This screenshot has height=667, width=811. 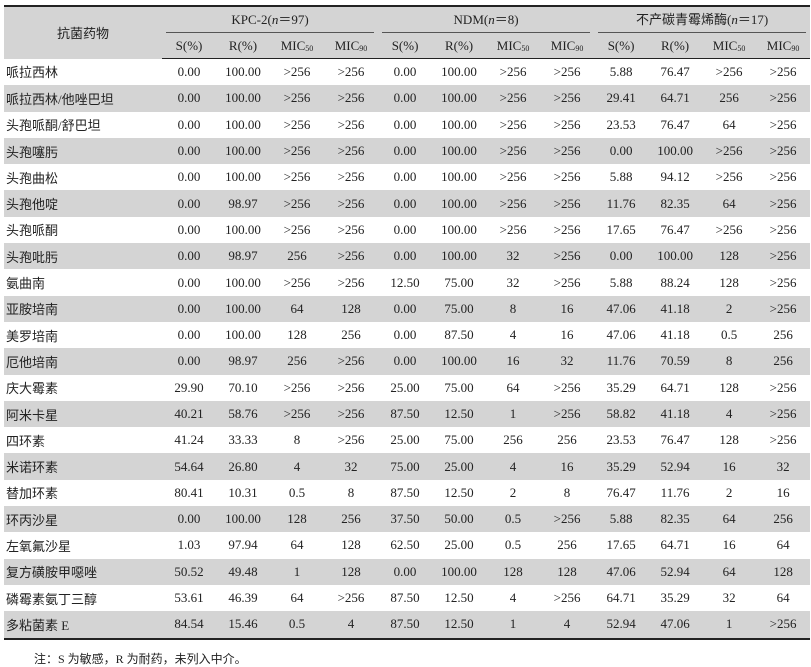 What do you see at coordinates (243, 414) in the screenshot?
I see `value-cell: 58.76` at bounding box center [243, 414].